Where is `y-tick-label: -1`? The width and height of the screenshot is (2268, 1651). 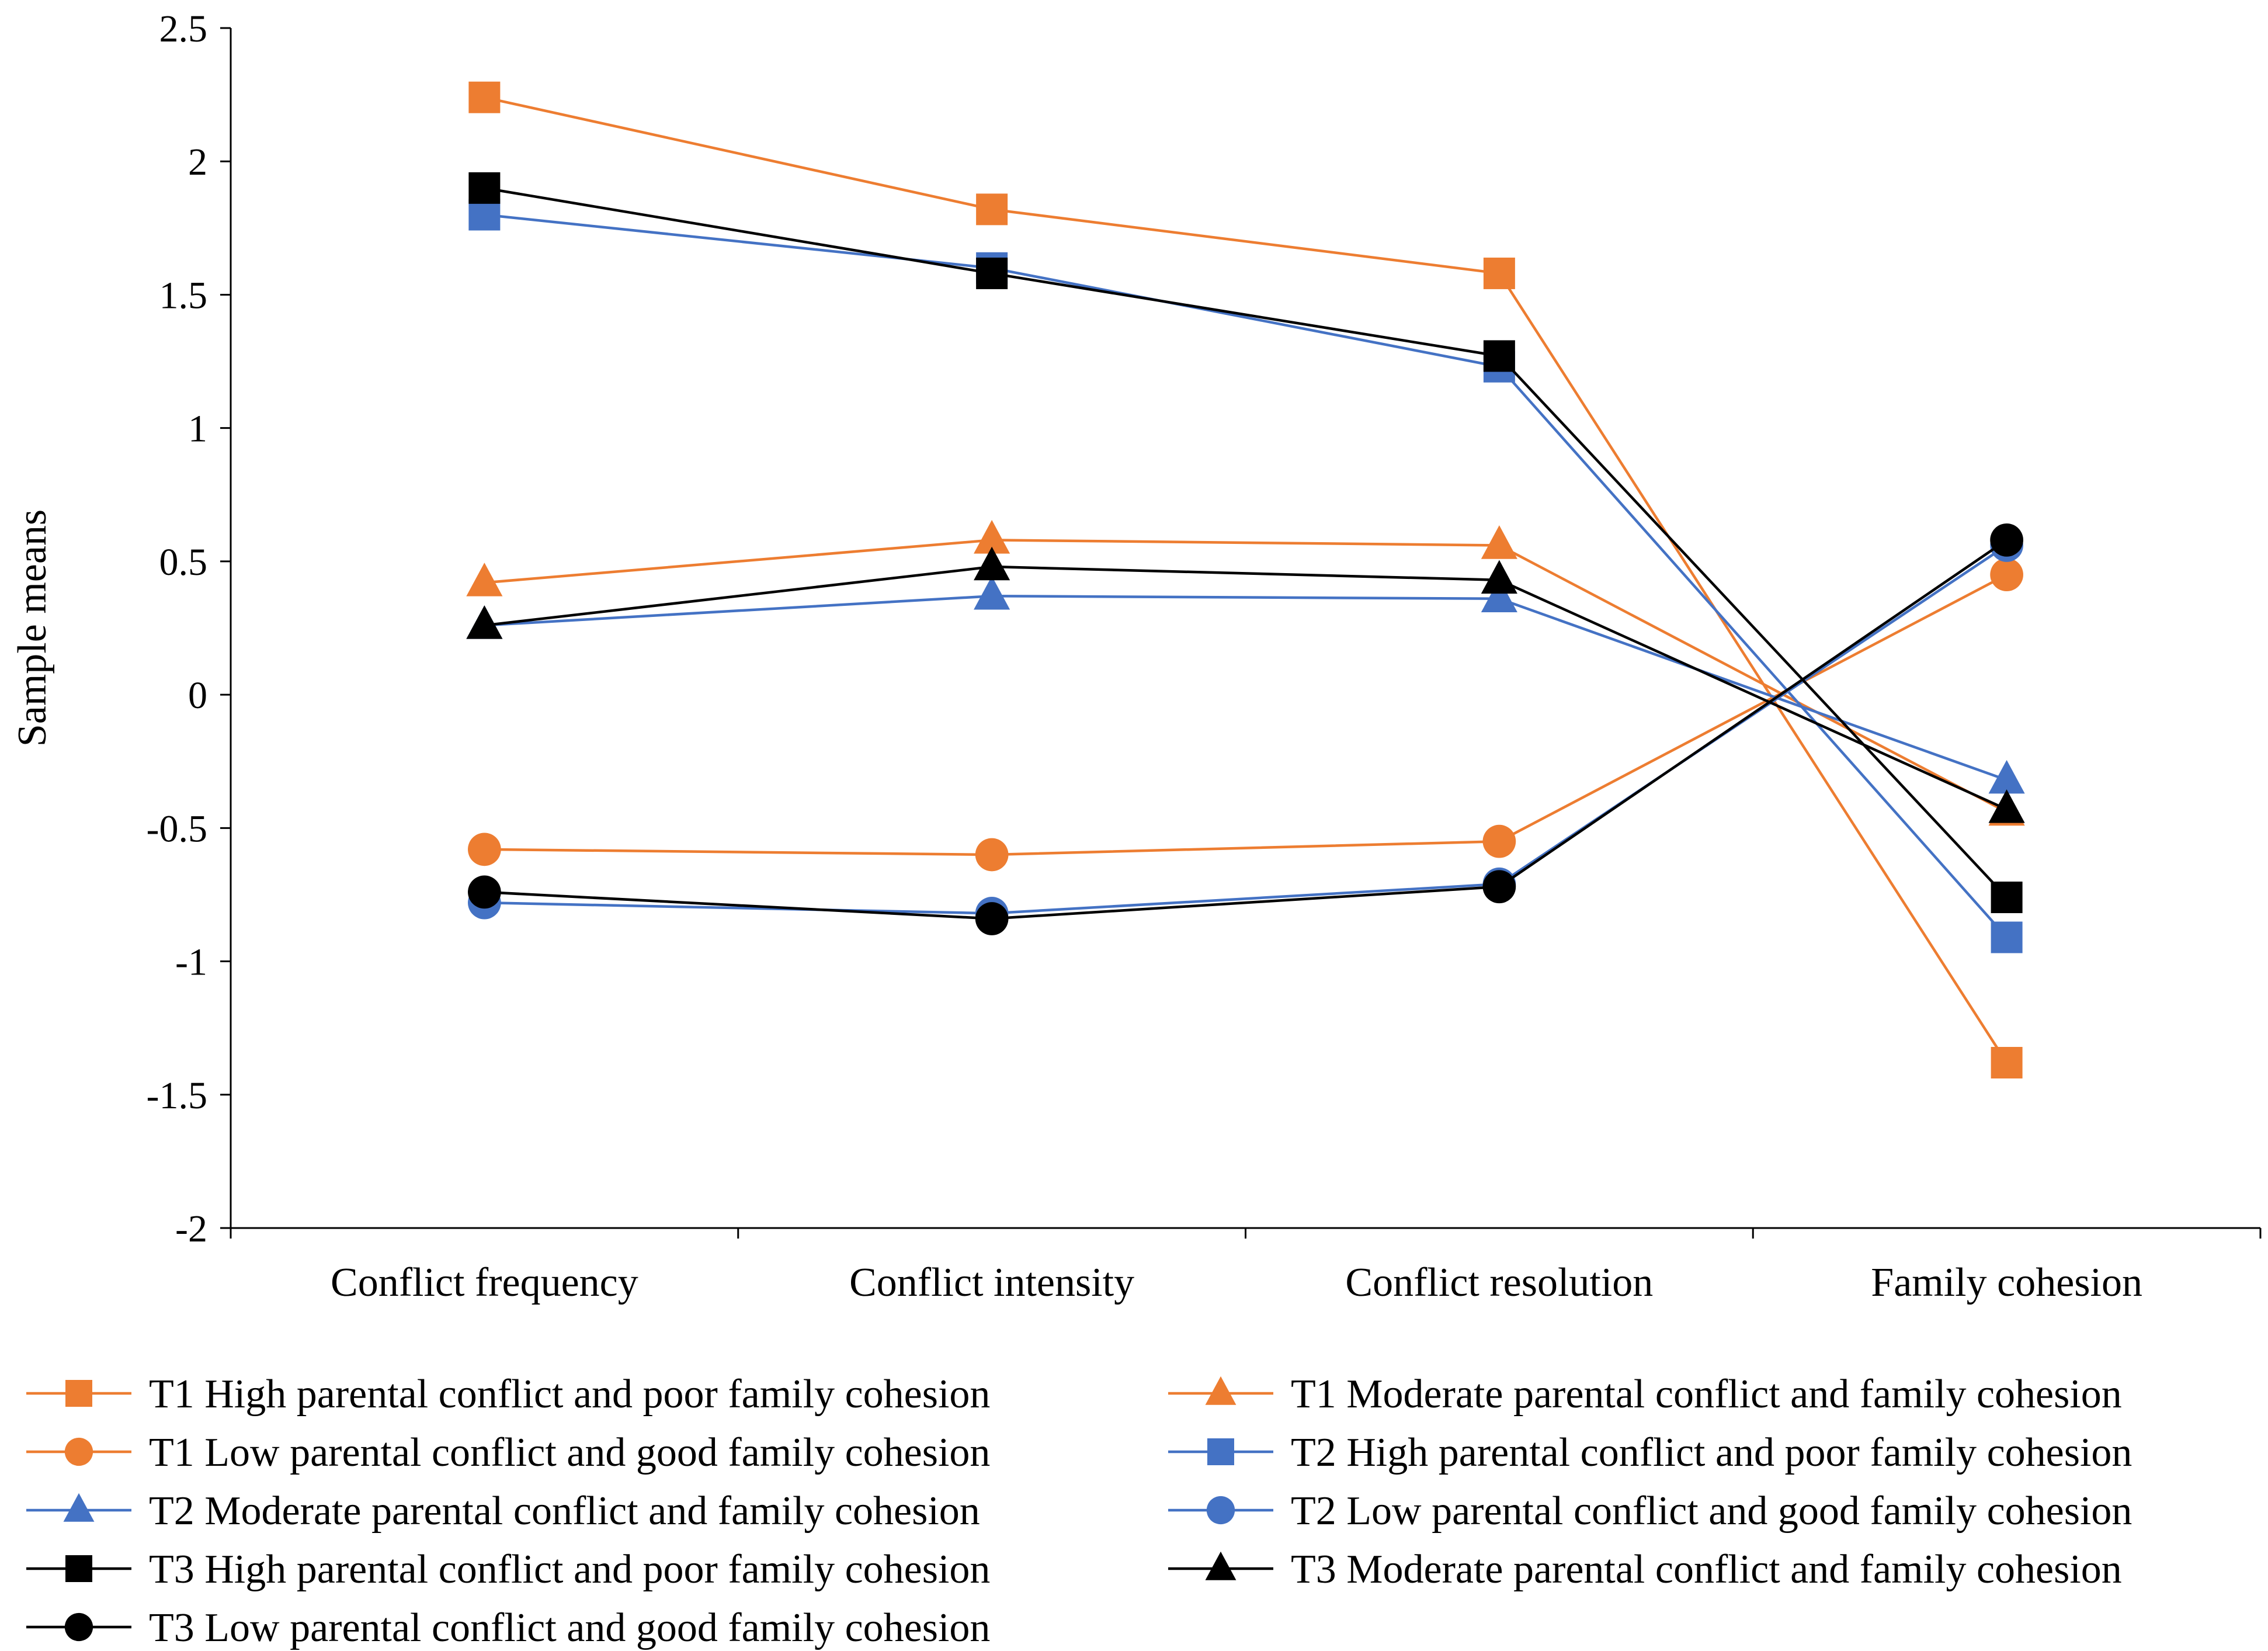 y-tick-label: -1 is located at coordinates (191, 962).